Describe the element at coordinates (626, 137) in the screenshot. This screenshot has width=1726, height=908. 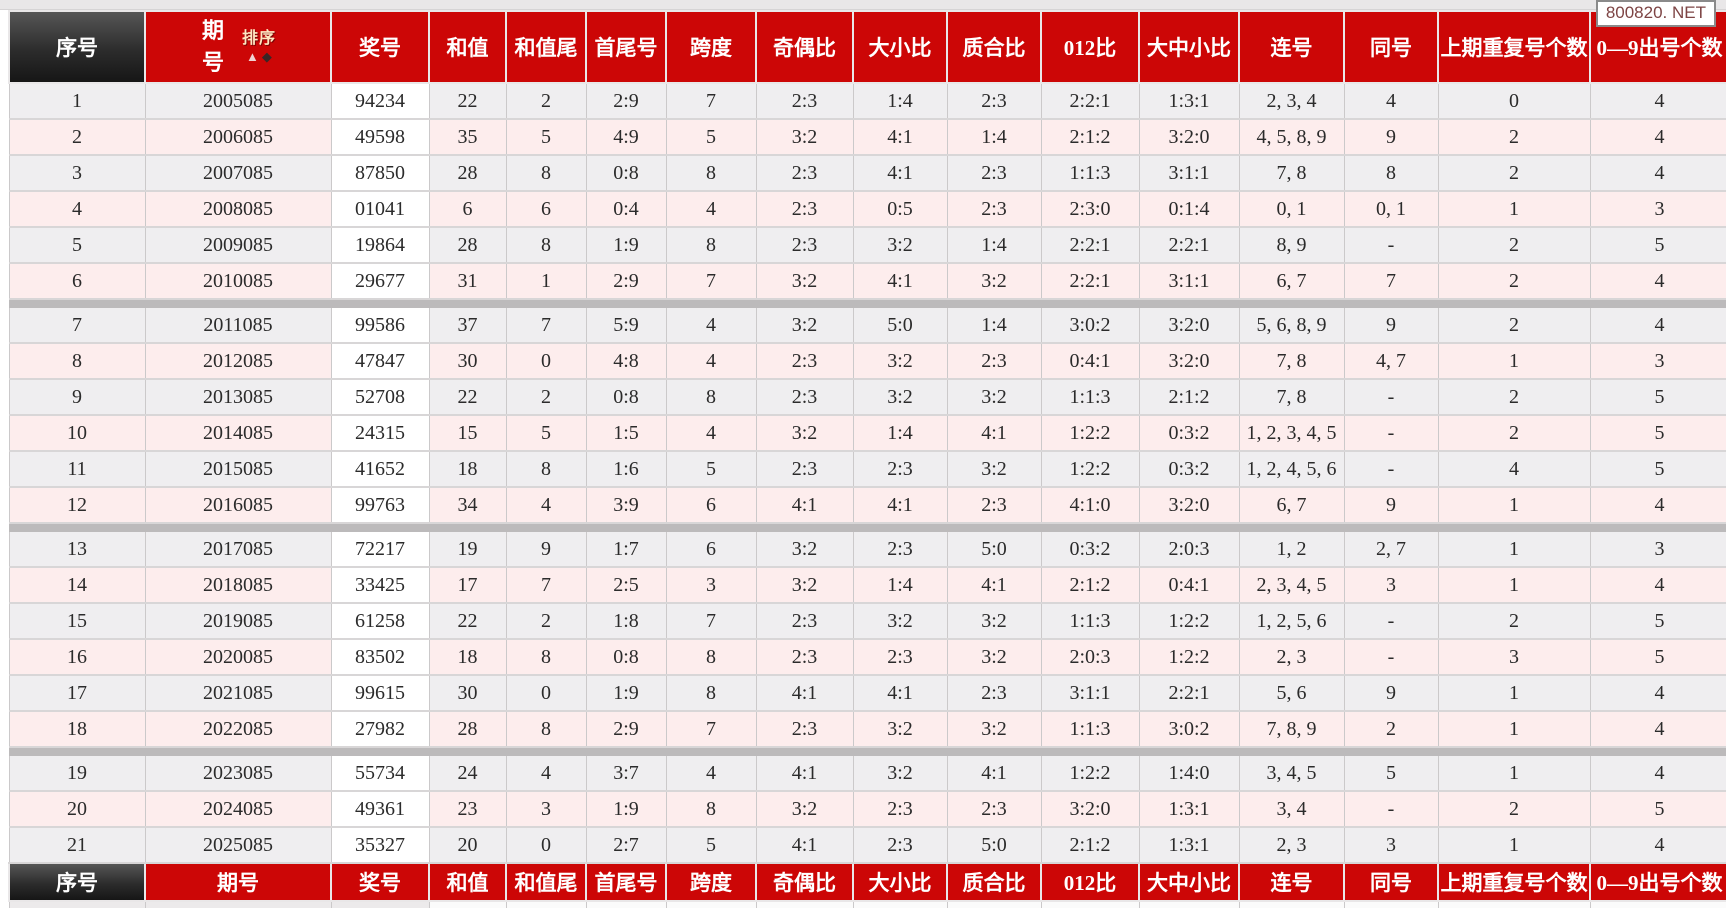
I see `cell-first_last: 4:9` at that location.